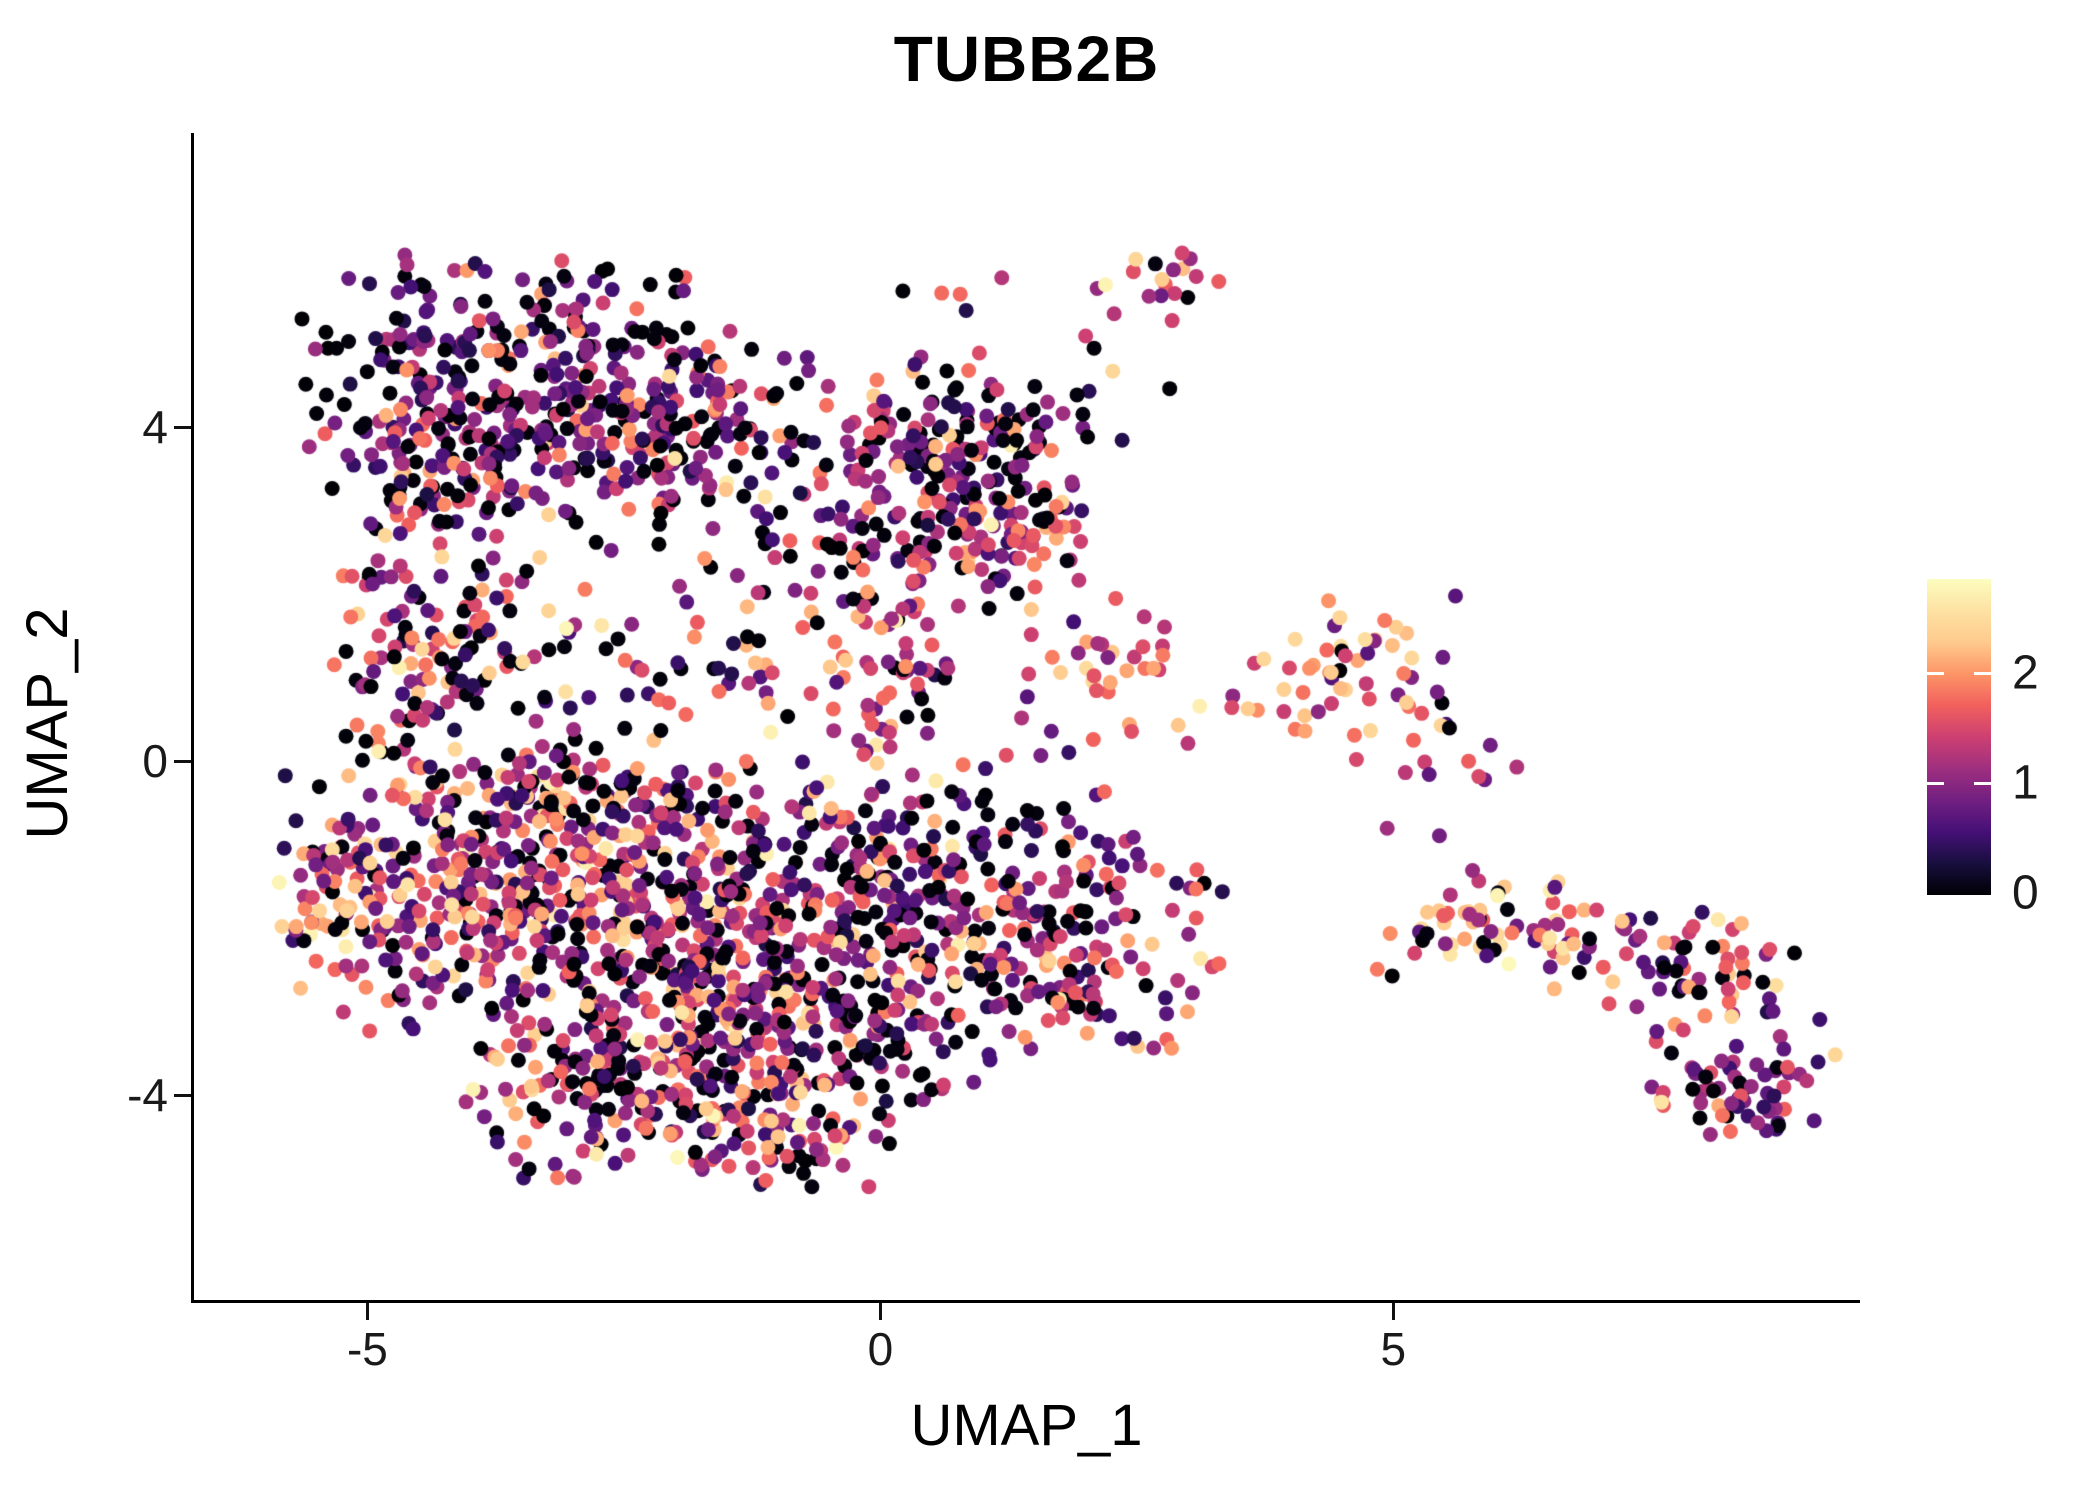  What do you see at coordinates (1393, 1349) in the screenshot?
I see `x-tick-label-5: 5` at bounding box center [1393, 1349].